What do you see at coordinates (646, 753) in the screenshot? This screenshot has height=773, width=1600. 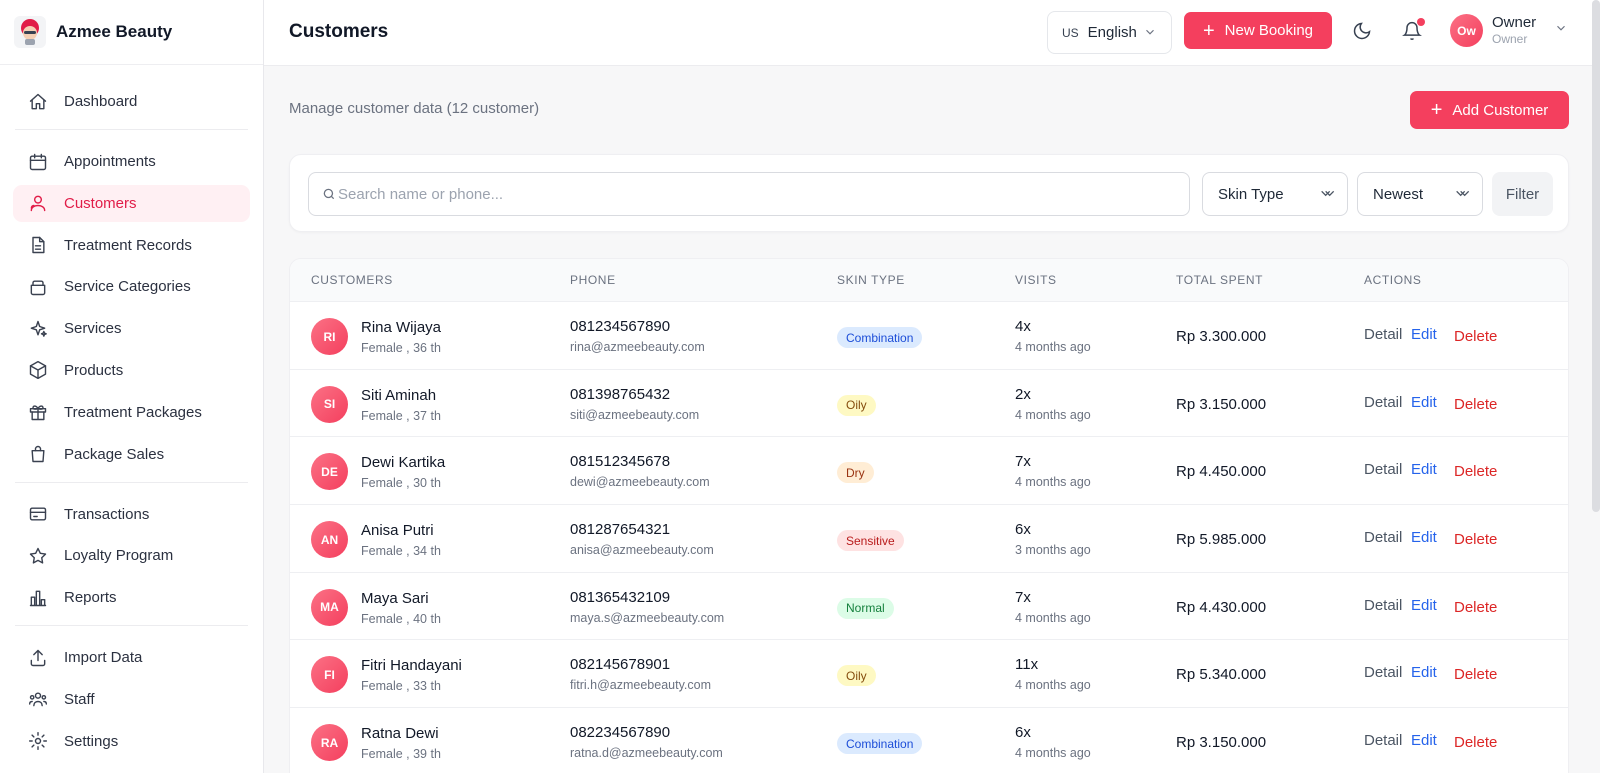 I see `customer-email: ratna.d@azmeebeauty.com` at bounding box center [646, 753].